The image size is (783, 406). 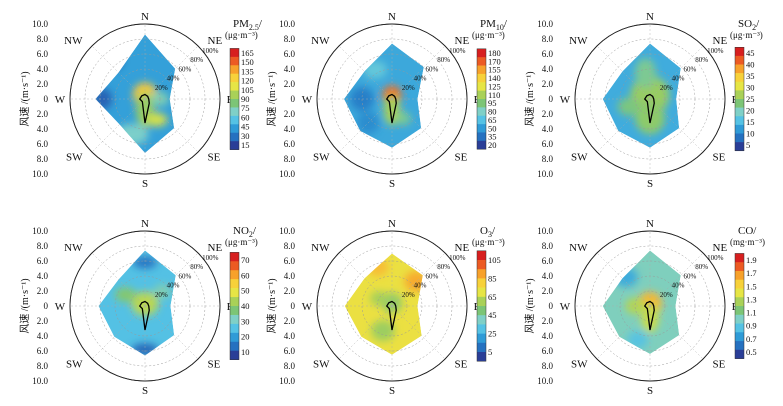 I want to click on colorbar-tick-label: 30, so click(x=750, y=88).